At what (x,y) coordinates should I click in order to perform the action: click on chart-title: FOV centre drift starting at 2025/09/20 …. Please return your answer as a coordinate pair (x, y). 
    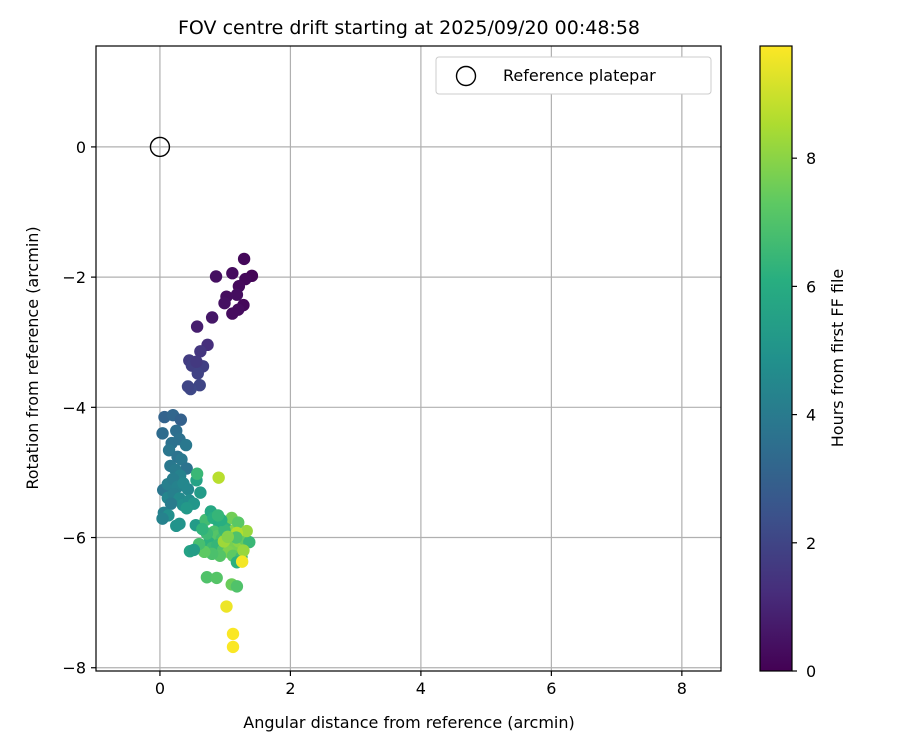
    Looking at the image, I should click on (409, 28).